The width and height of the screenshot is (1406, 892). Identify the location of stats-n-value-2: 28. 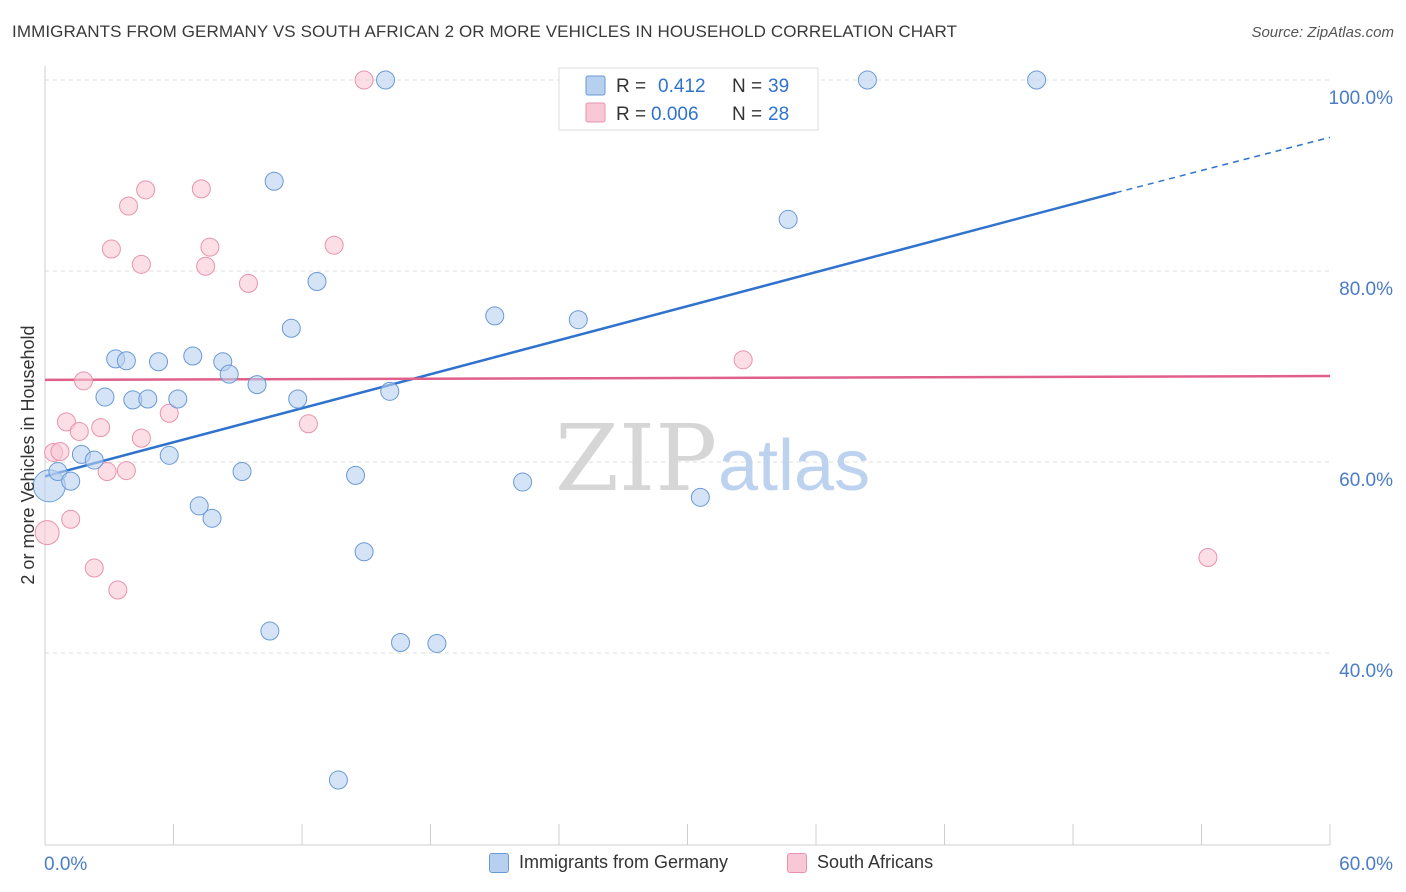
(778, 114).